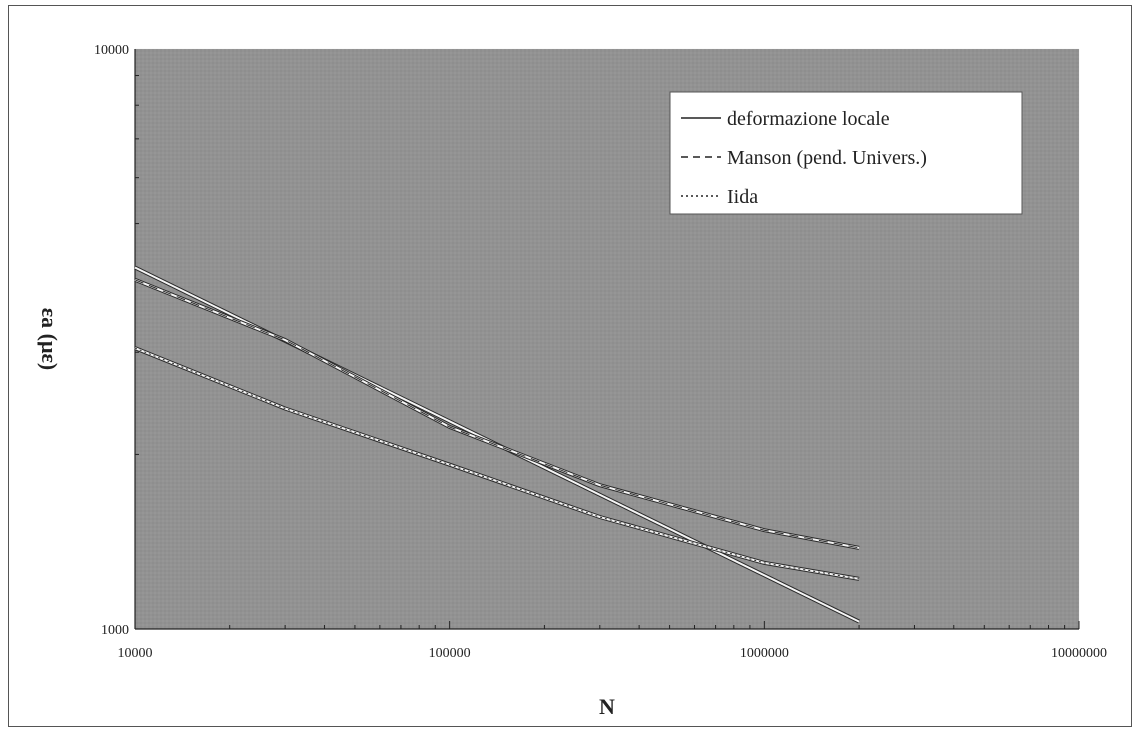  I want to click on y-tick-label: 10000, so click(111, 50).